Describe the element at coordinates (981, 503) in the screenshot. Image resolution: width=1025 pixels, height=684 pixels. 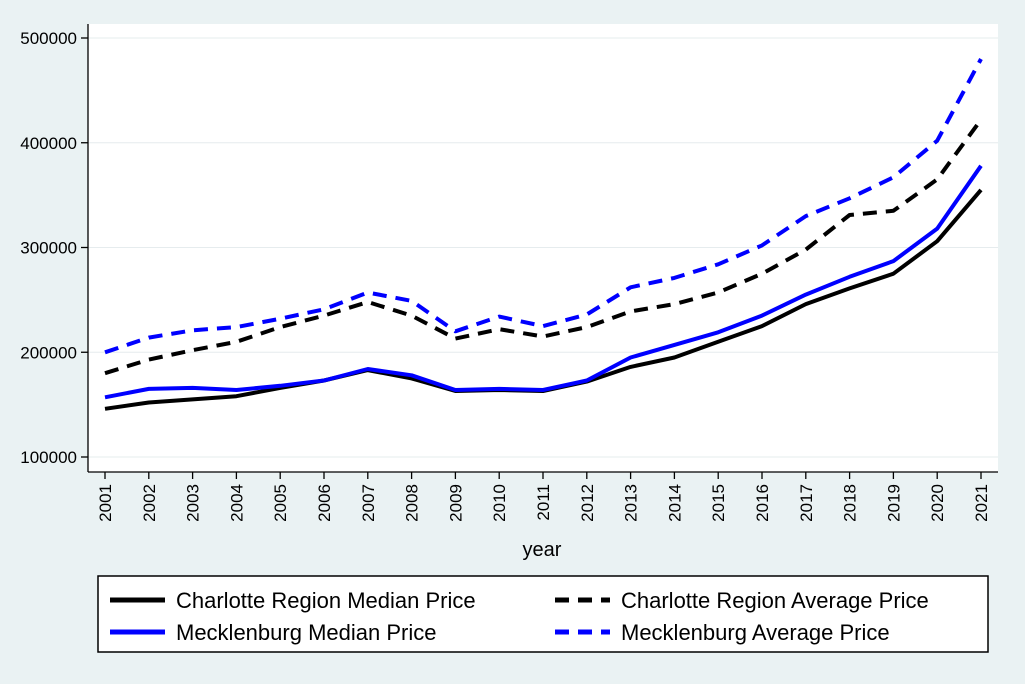
I see `x-tick-label: 2021` at that location.